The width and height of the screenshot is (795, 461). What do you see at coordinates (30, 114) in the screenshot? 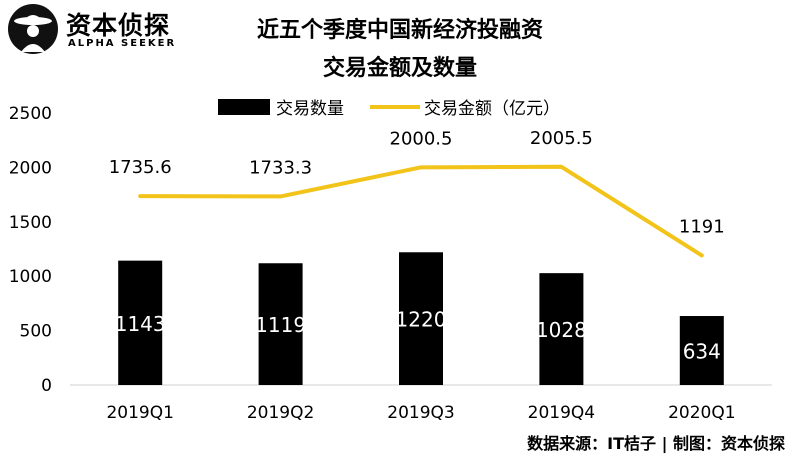
I see `y-tick-label: 2500` at bounding box center [30, 114].